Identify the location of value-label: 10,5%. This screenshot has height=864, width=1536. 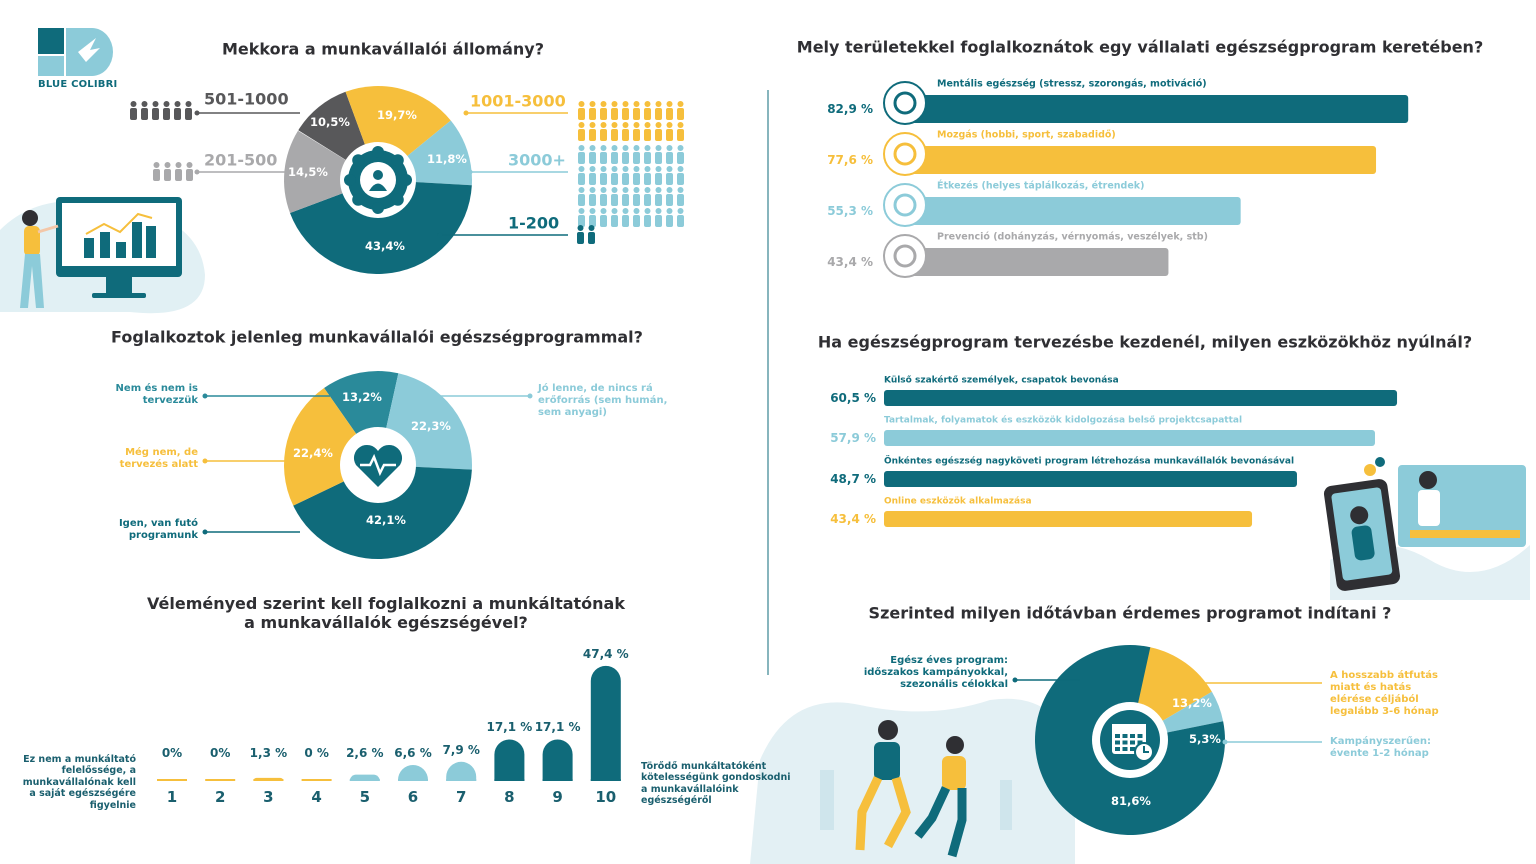
(330, 122).